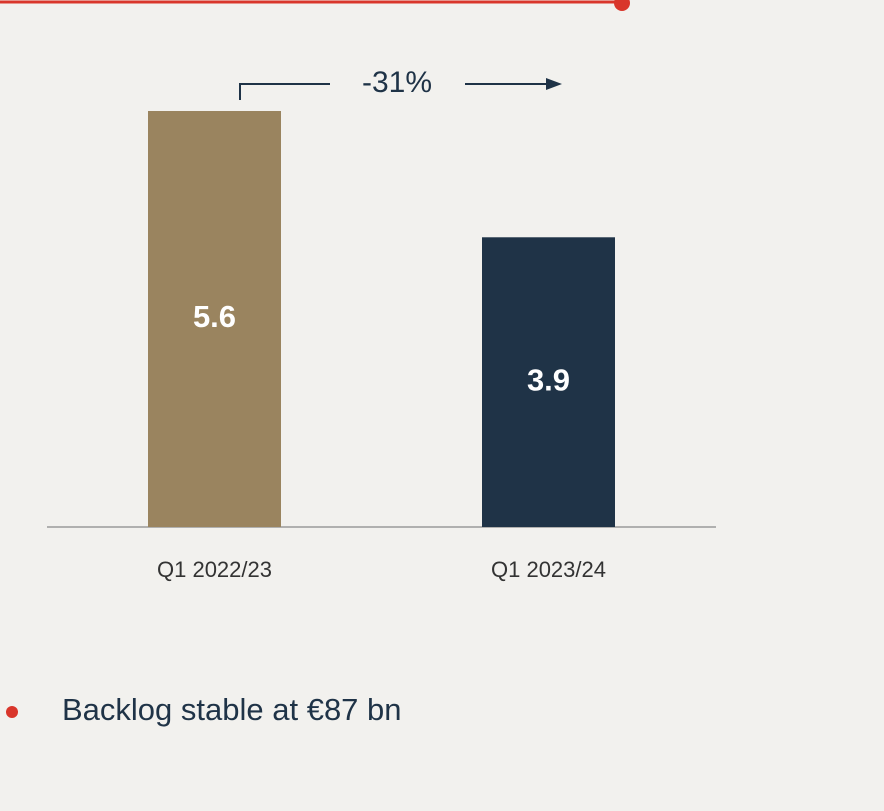 This screenshot has height=811, width=884. What do you see at coordinates (554, 84) in the screenshot?
I see `arrow-head` at bounding box center [554, 84].